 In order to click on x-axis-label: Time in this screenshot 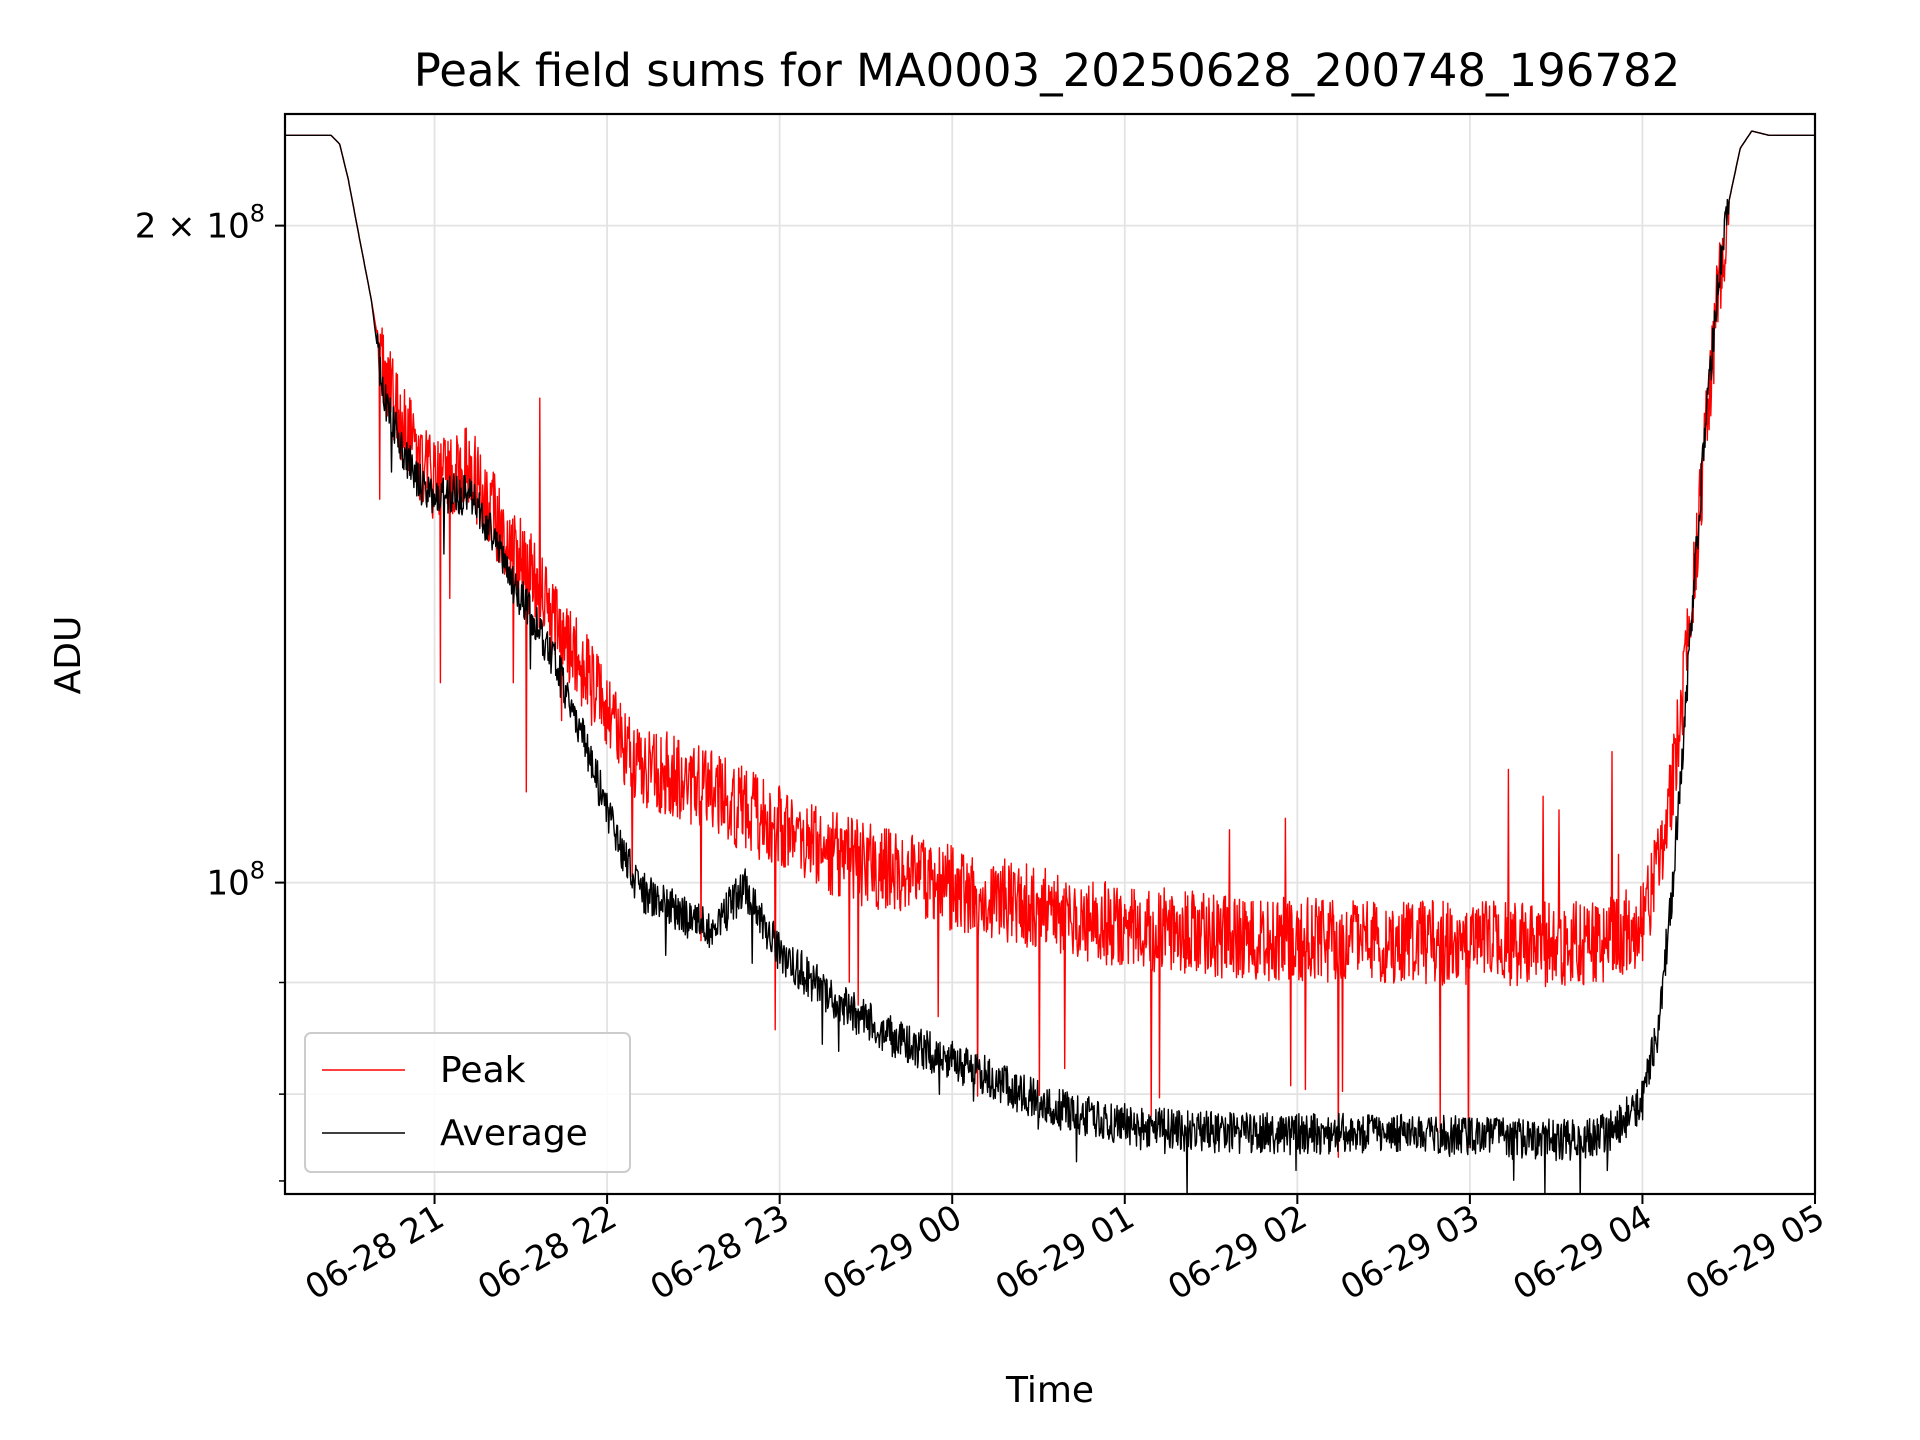, I will do `click(1049, 1390)`.